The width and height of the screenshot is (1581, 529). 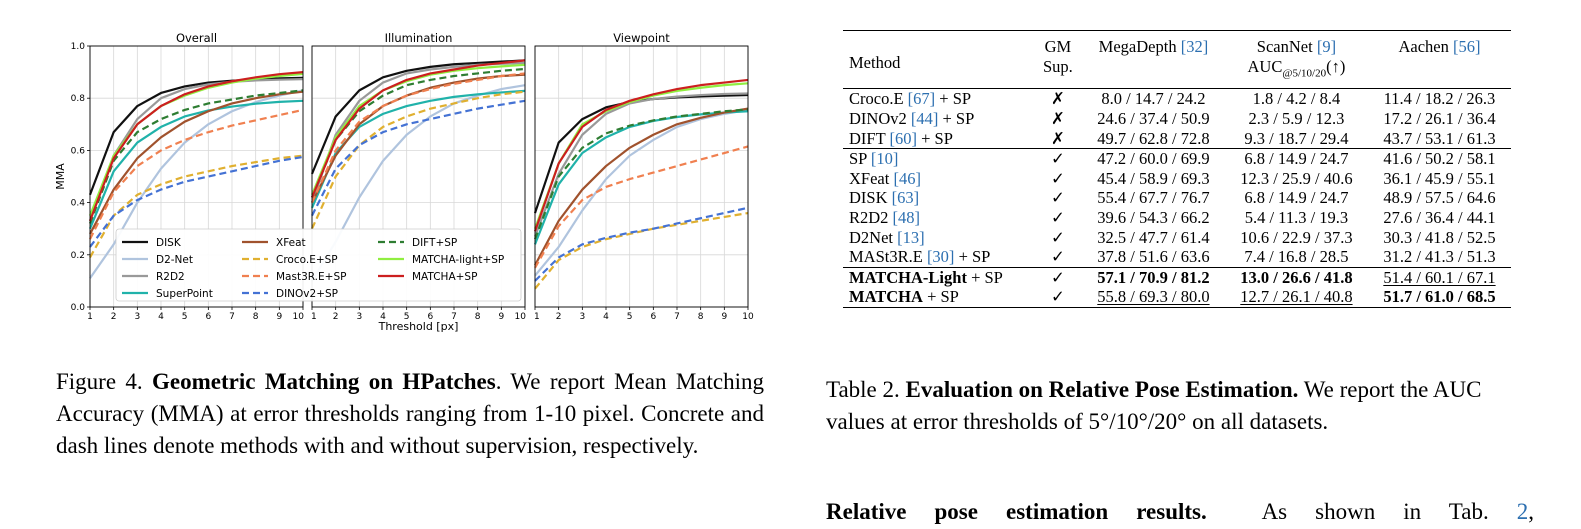 I want to click on cell-megadepth: 32.5 / 47.7 / 61.4, so click(x=1153, y=238).